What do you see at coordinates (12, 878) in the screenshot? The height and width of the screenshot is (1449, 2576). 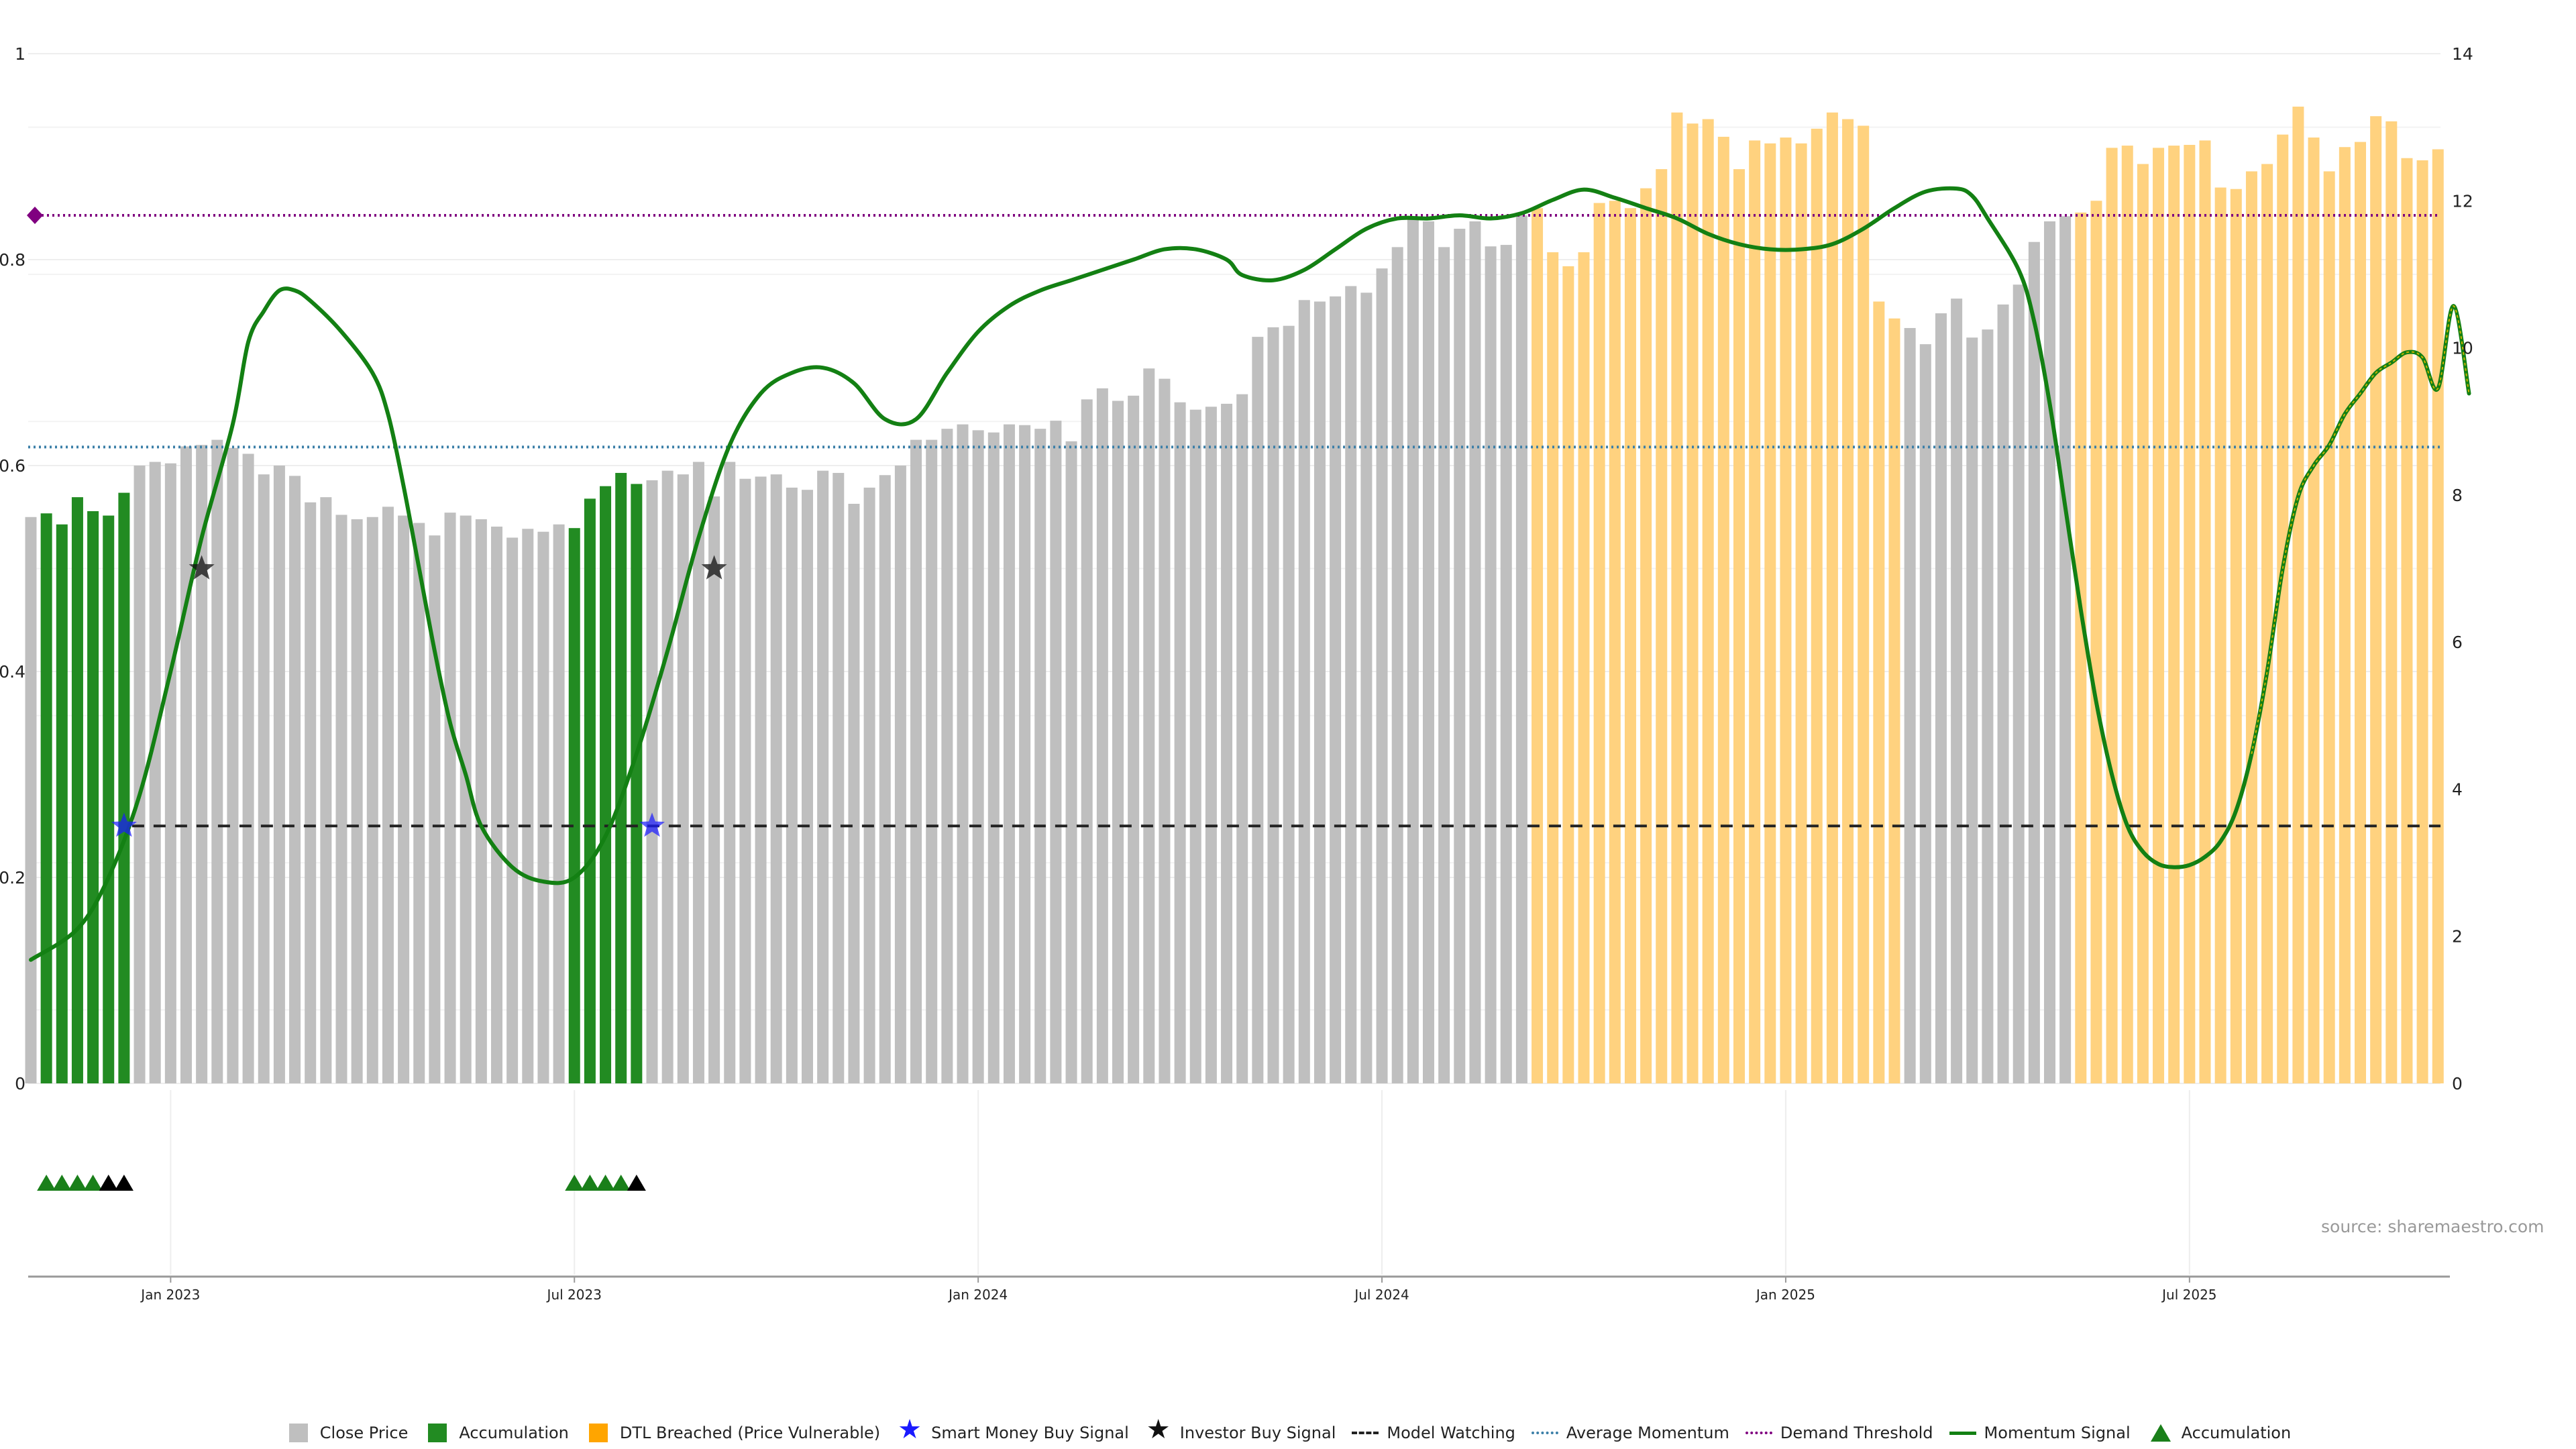 I see `left-tick-label: 0.2` at bounding box center [12, 878].